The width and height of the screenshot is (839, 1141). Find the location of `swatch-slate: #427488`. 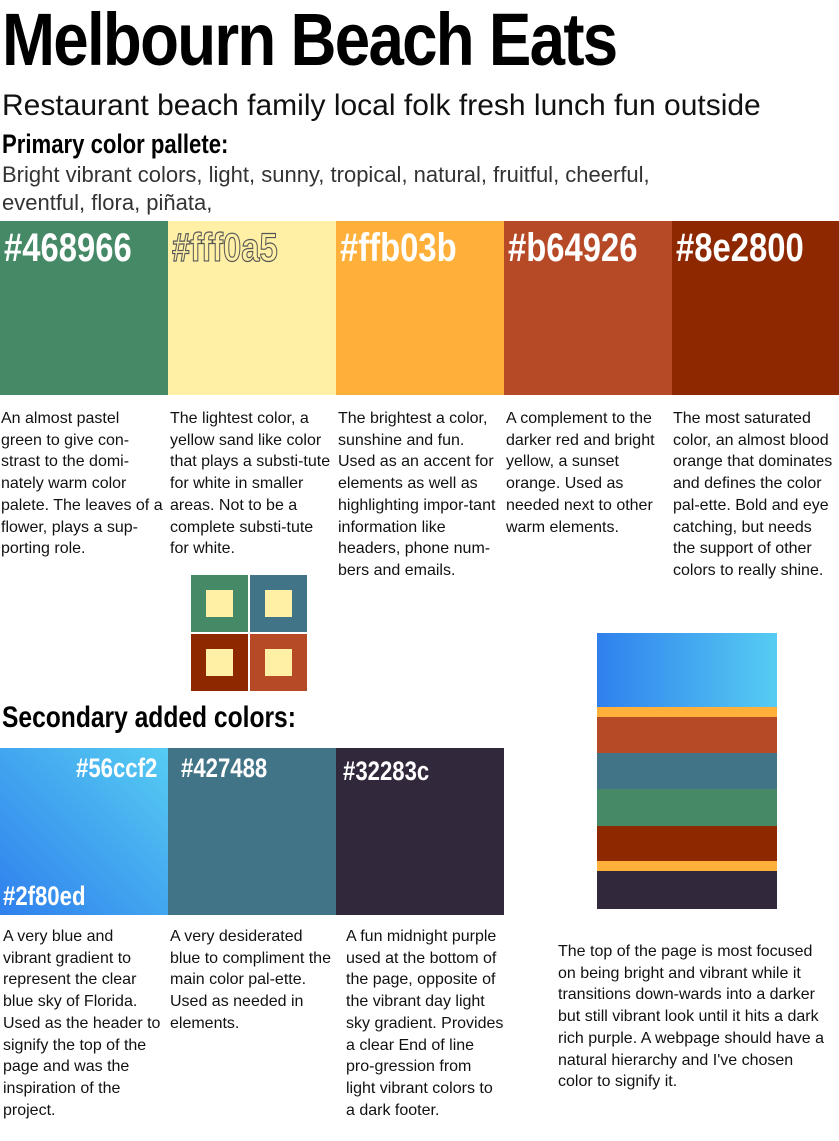

swatch-slate: #427488 is located at coordinates (252, 831).